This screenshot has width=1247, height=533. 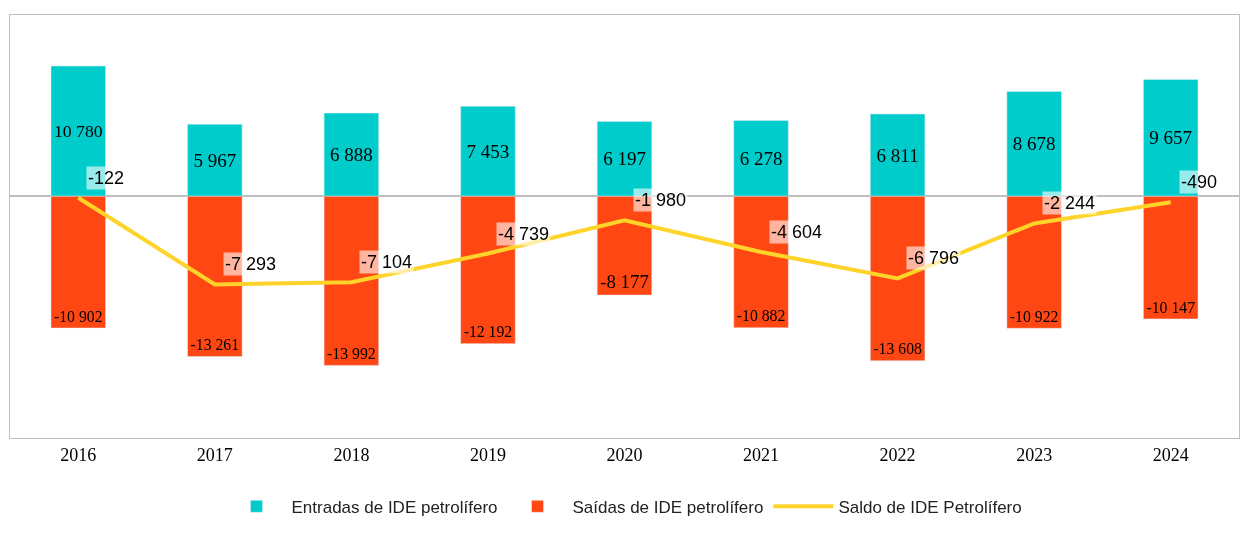 What do you see at coordinates (488, 332) in the screenshot?
I see `data-label: -12 192` at bounding box center [488, 332].